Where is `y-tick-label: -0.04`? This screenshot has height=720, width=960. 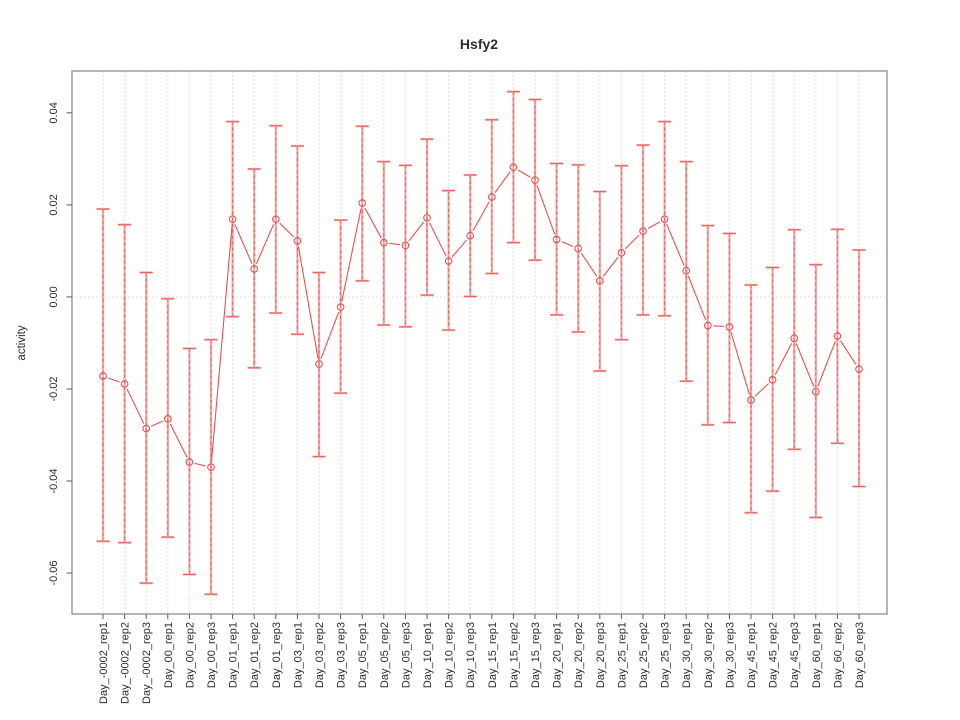
y-tick-label: -0.04 is located at coordinates (54, 480).